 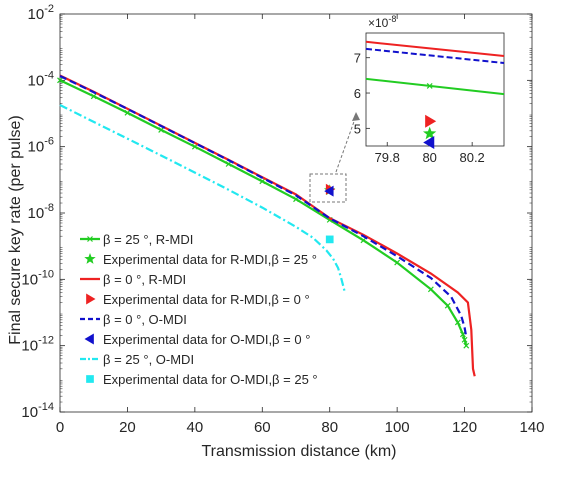 I want to click on x-tick-label: 100, so click(x=397, y=427).